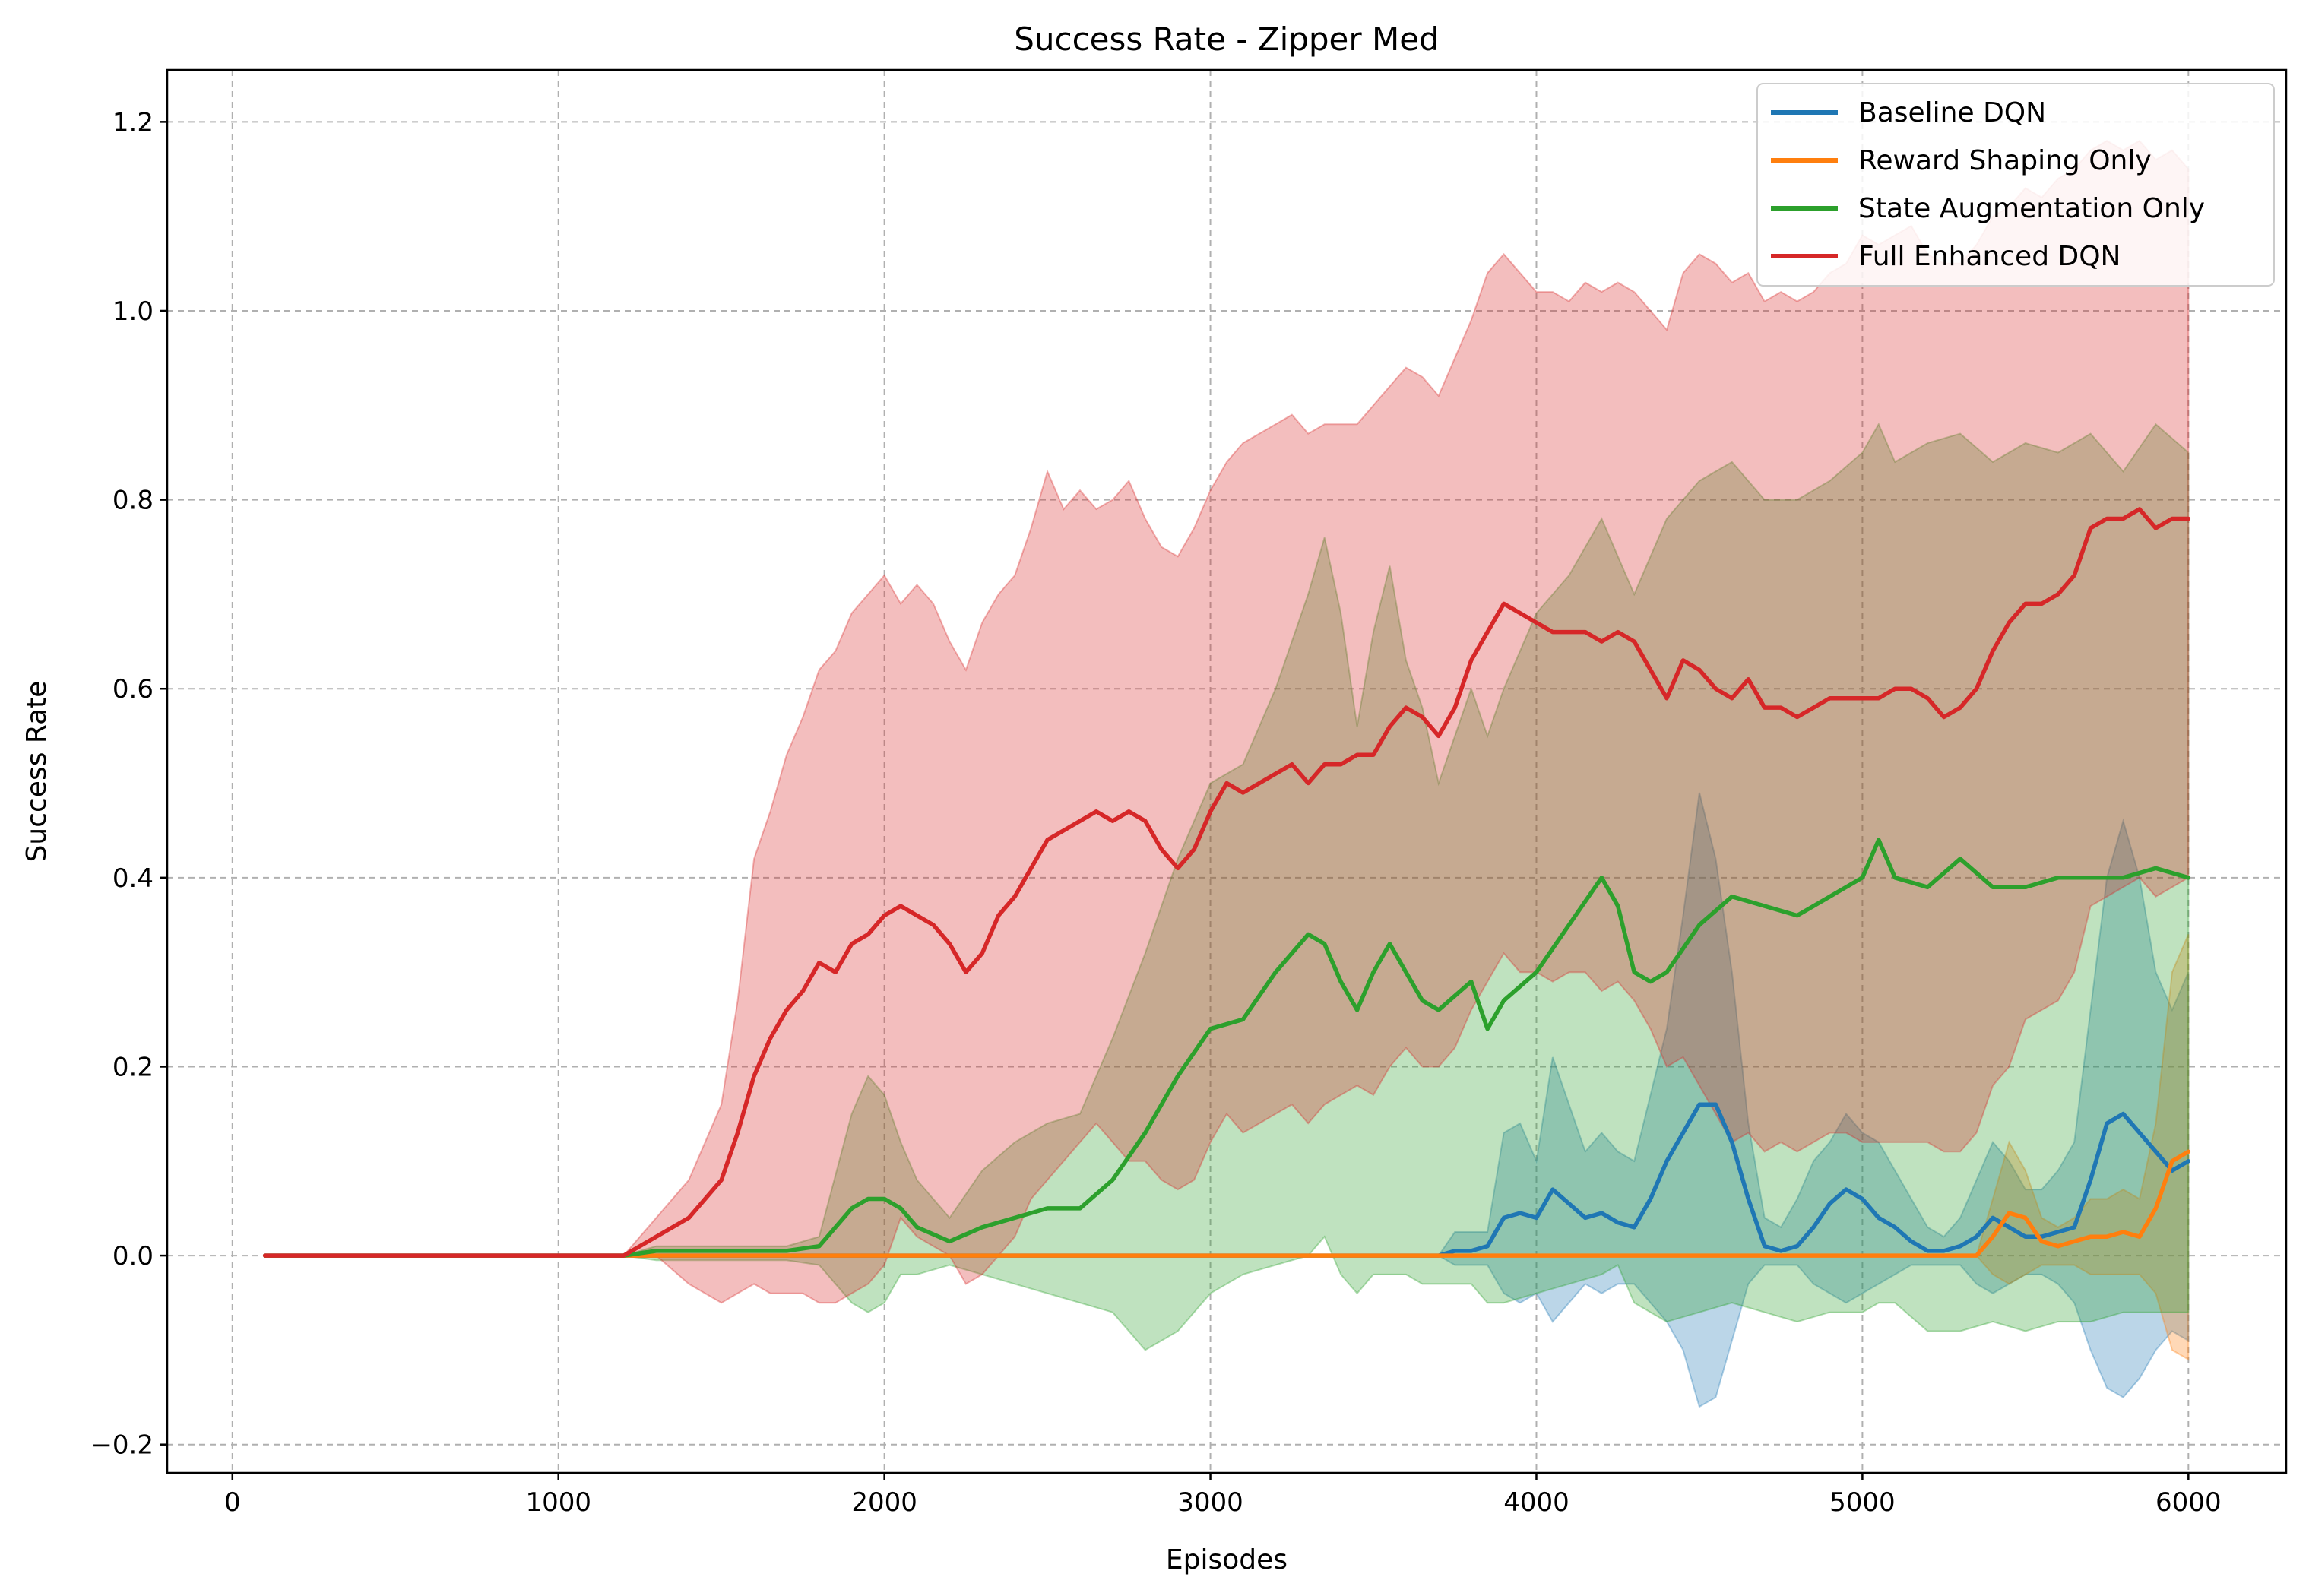 This screenshot has height=1596, width=2309. Describe the element at coordinates (133, 690) in the screenshot. I see `y-tick-label: 0.6` at that location.